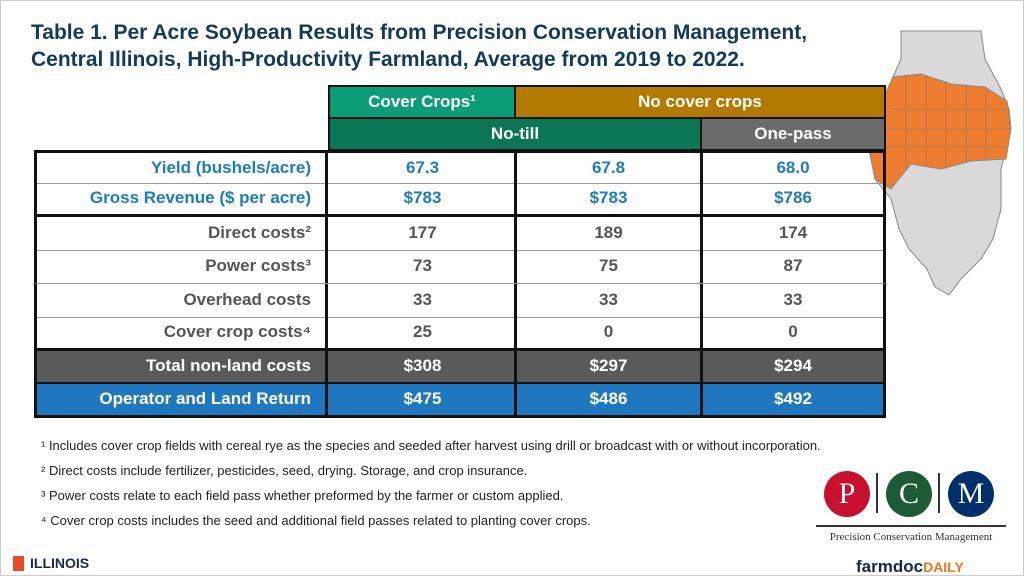 Image resolution: width=1024 pixels, height=577 pixels. I want to click on cell: 75, so click(610, 266).